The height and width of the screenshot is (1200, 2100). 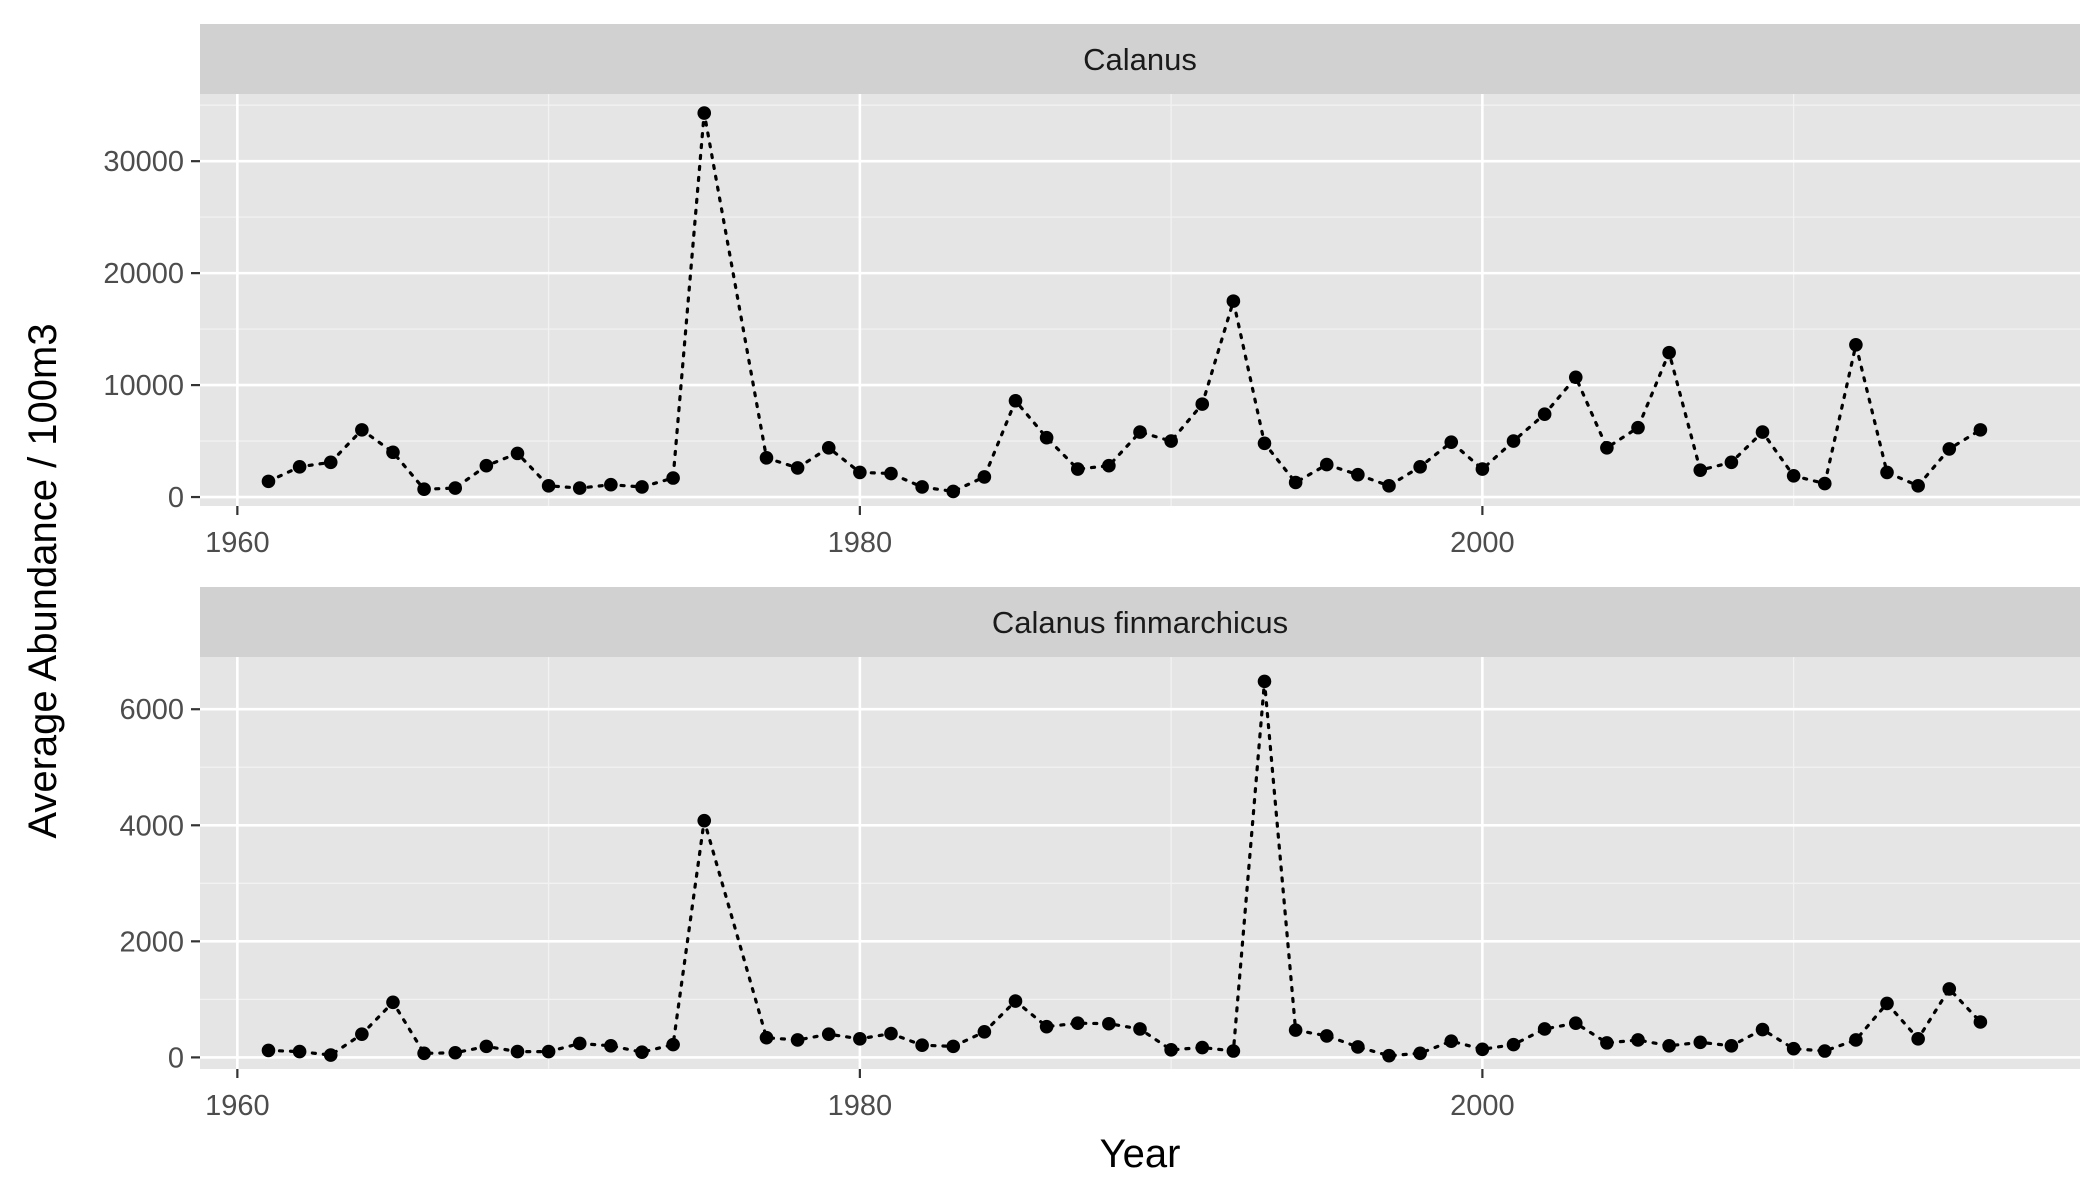 What do you see at coordinates (1140, 1154) in the screenshot?
I see `x-axis-title: Year` at bounding box center [1140, 1154].